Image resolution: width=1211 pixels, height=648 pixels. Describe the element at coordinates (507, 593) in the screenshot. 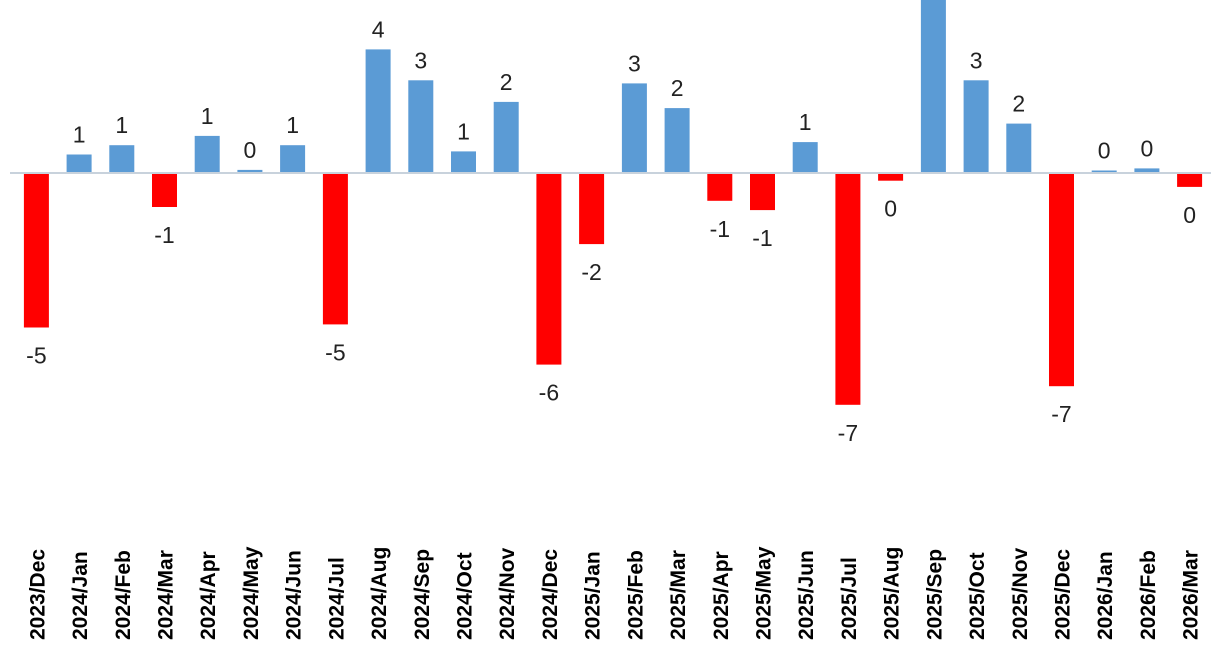

I see `x-tick-label-2024/Nov: 2024/Nov` at that location.